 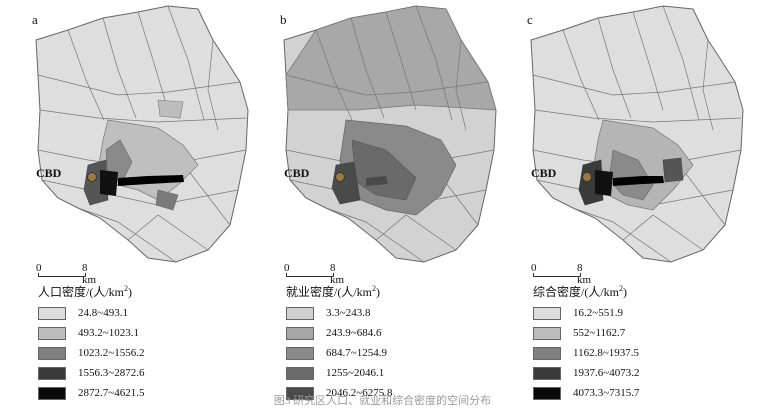 What do you see at coordinates (598, 313) in the screenshot?
I see `legend-label: 16.2~551.9` at bounding box center [598, 313].